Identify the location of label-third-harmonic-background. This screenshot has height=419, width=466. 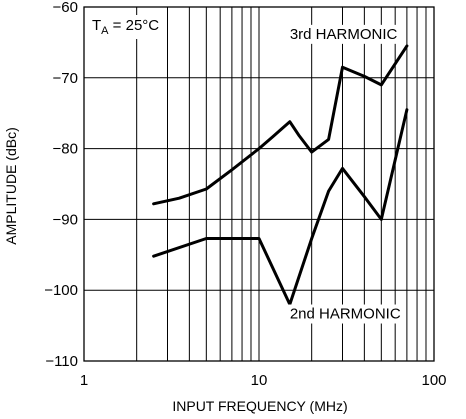
(343, 34).